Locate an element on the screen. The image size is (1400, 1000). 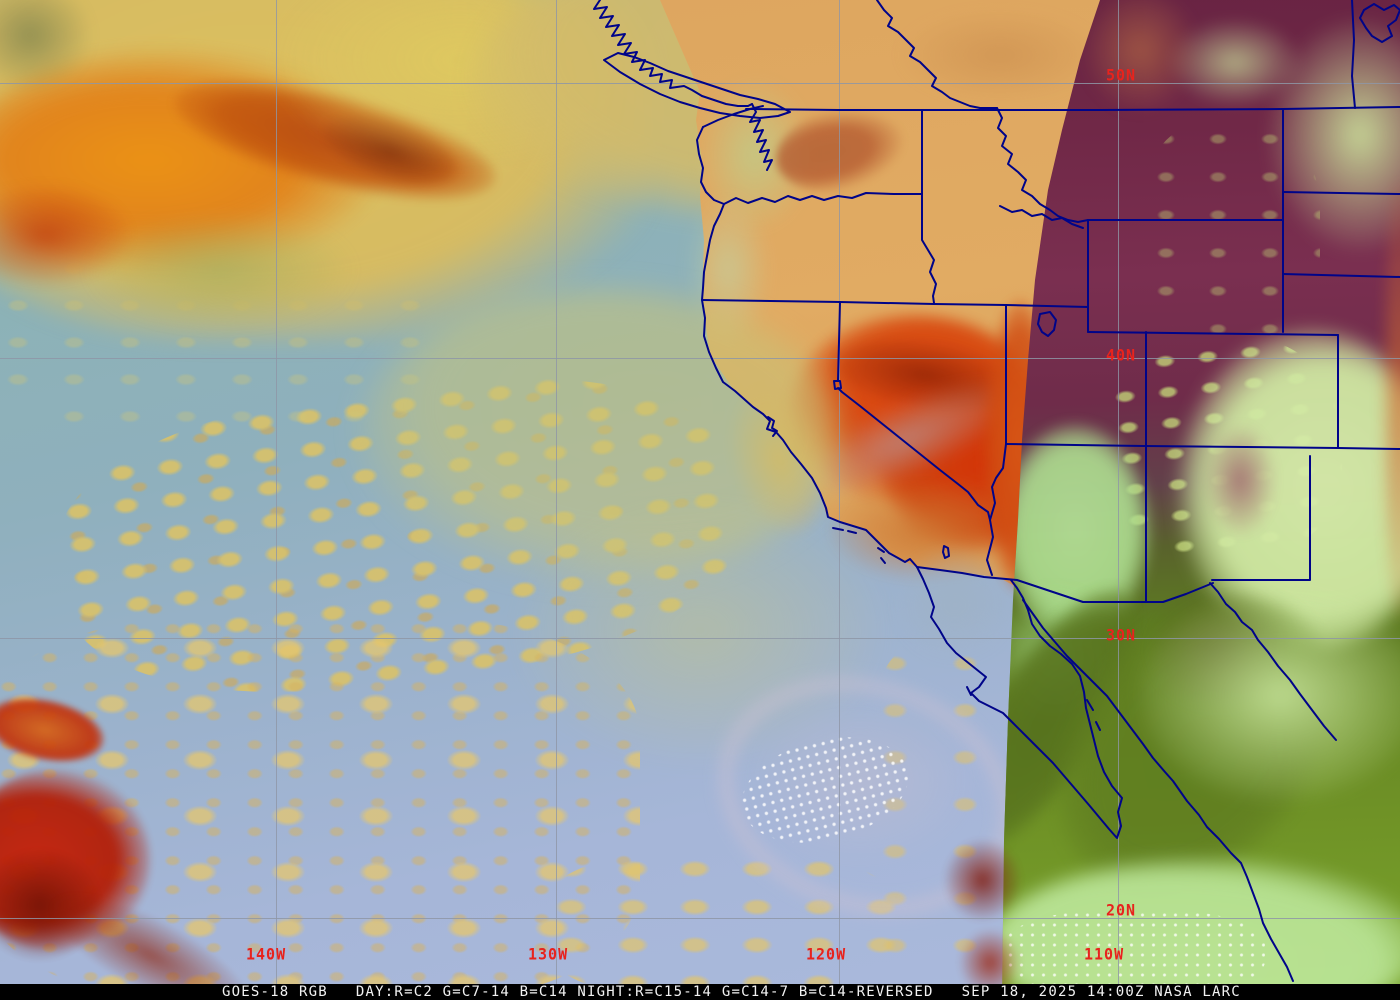
latitude-label-20n: 20N is located at coordinates (1121, 910).